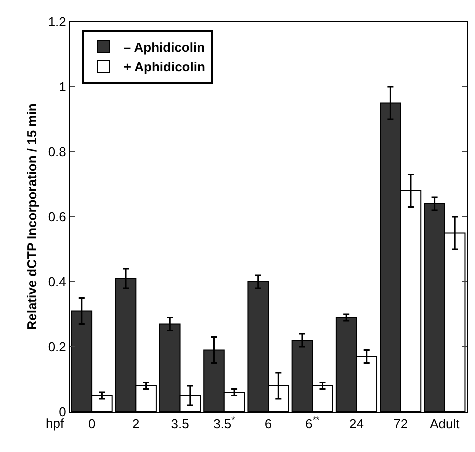 The height and width of the screenshot is (452, 475). Describe the element at coordinates (356, 424) in the screenshot. I see `x-tick-label: 24` at that location.